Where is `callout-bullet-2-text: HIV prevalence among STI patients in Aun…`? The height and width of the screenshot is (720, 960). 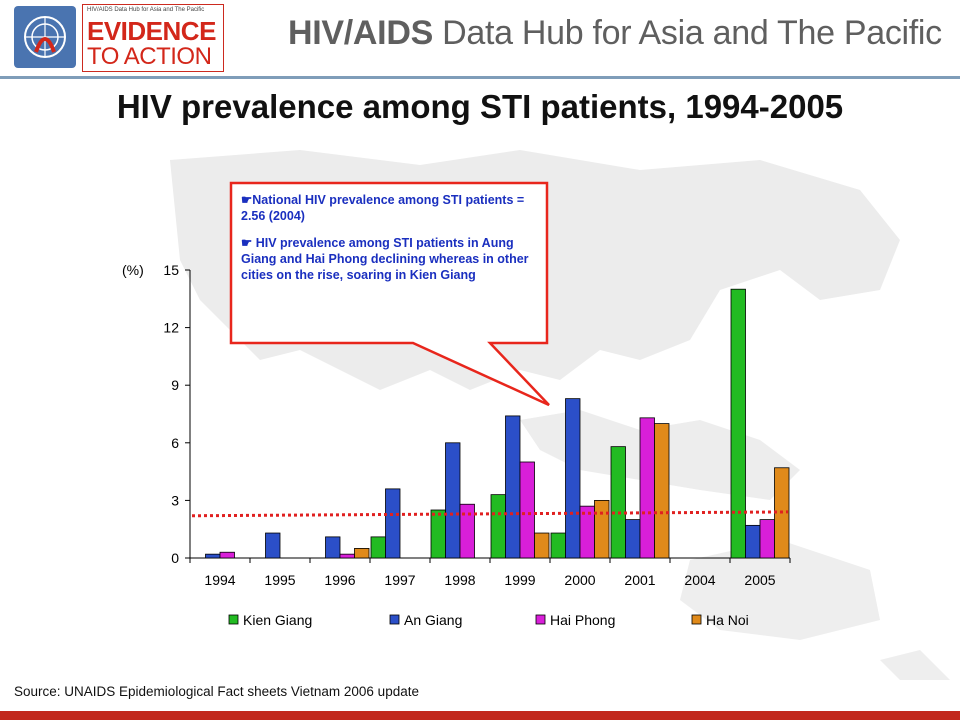
callout-bullet-2-text: HIV prevalence among STI patients in Aun… is located at coordinates (385, 259).